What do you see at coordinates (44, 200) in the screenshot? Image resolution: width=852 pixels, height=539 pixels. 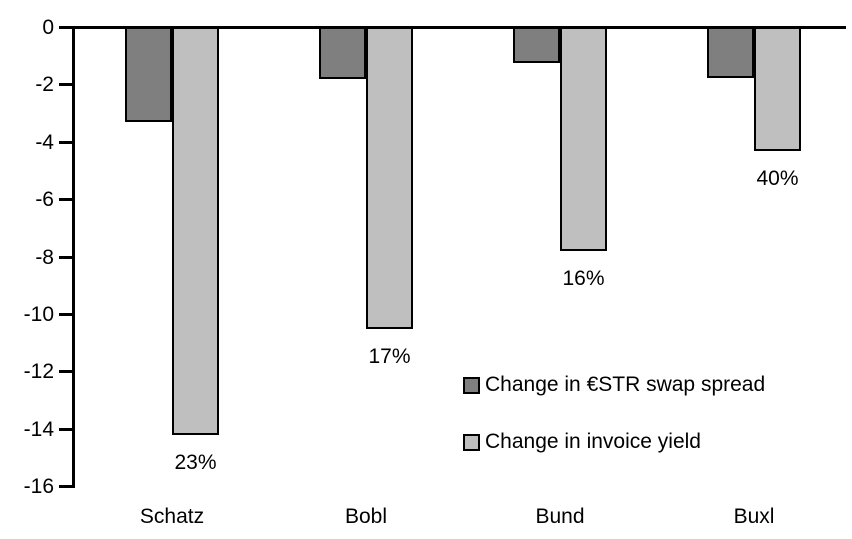 I see `y-tick-label: -6` at bounding box center [44, 200].